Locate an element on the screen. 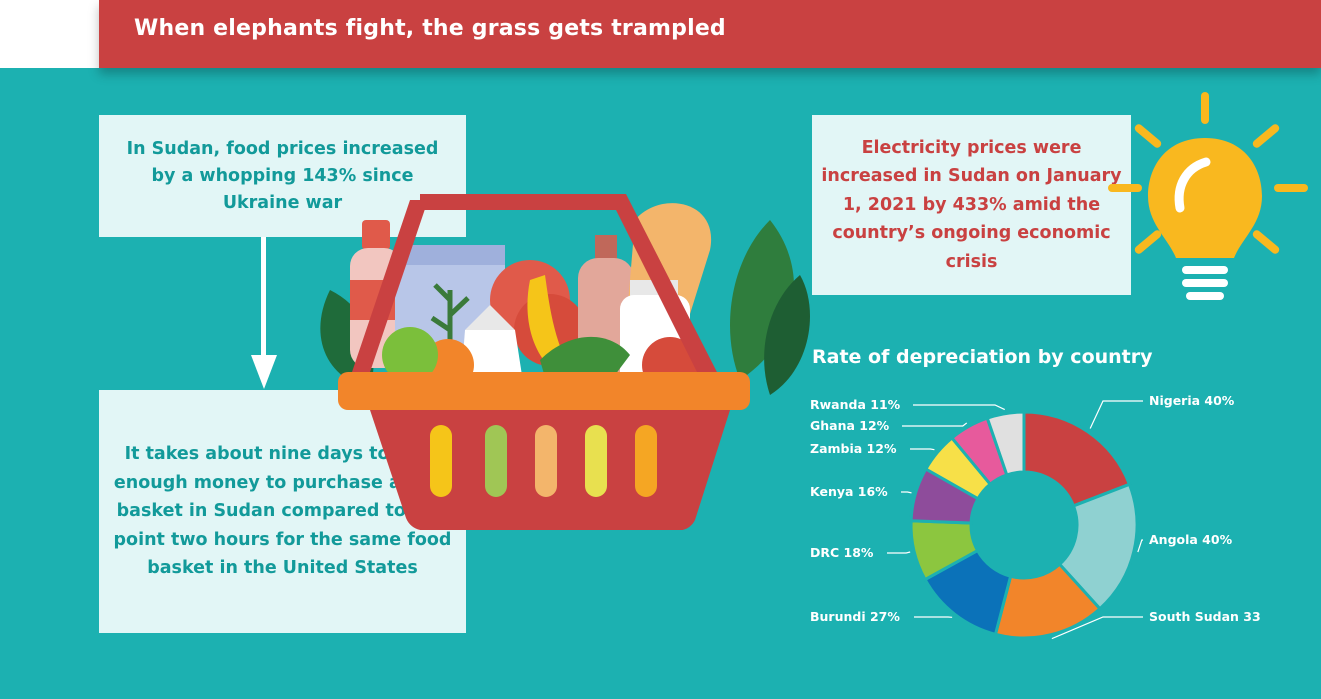 The width and height of the screenshot is (1321, 699). leader-line-zambia is located at coordinates (922, 449).